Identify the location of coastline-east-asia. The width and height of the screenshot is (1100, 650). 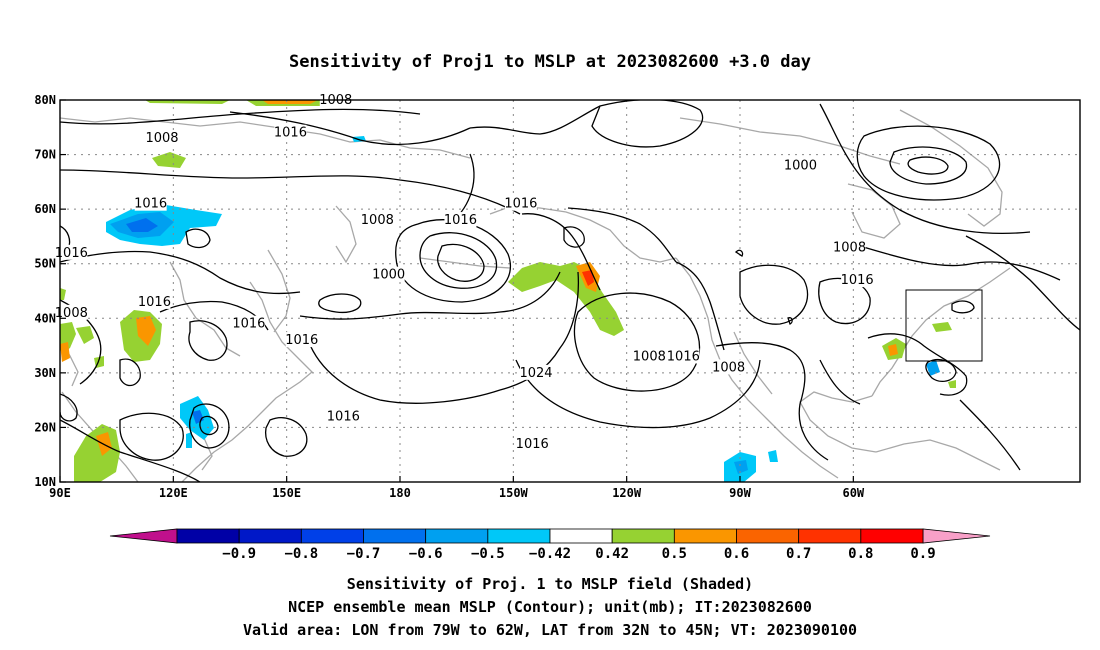
(247, 381).